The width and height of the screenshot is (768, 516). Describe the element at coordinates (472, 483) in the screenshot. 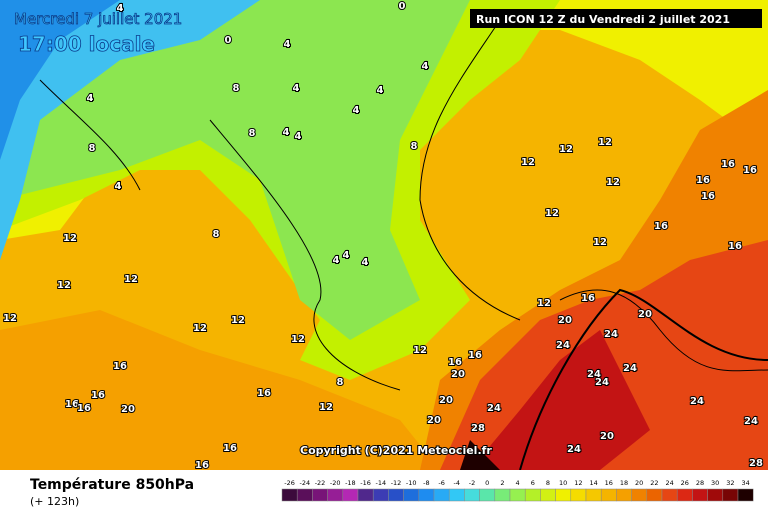

I see `scale-label: -2` at that location.